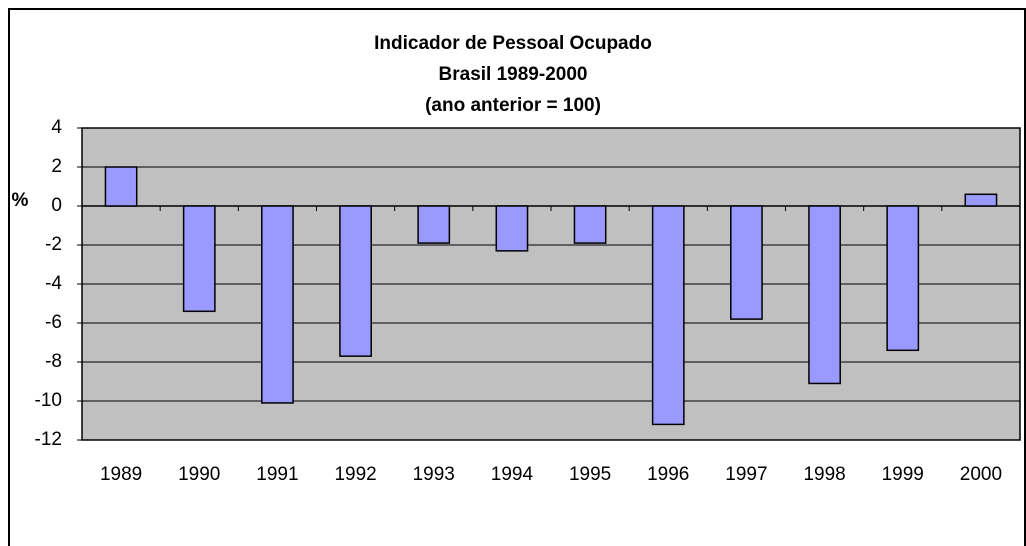 This screenshot has width=1026, height=546. I want to click on y-tick-label: 4, so click(56, 127).